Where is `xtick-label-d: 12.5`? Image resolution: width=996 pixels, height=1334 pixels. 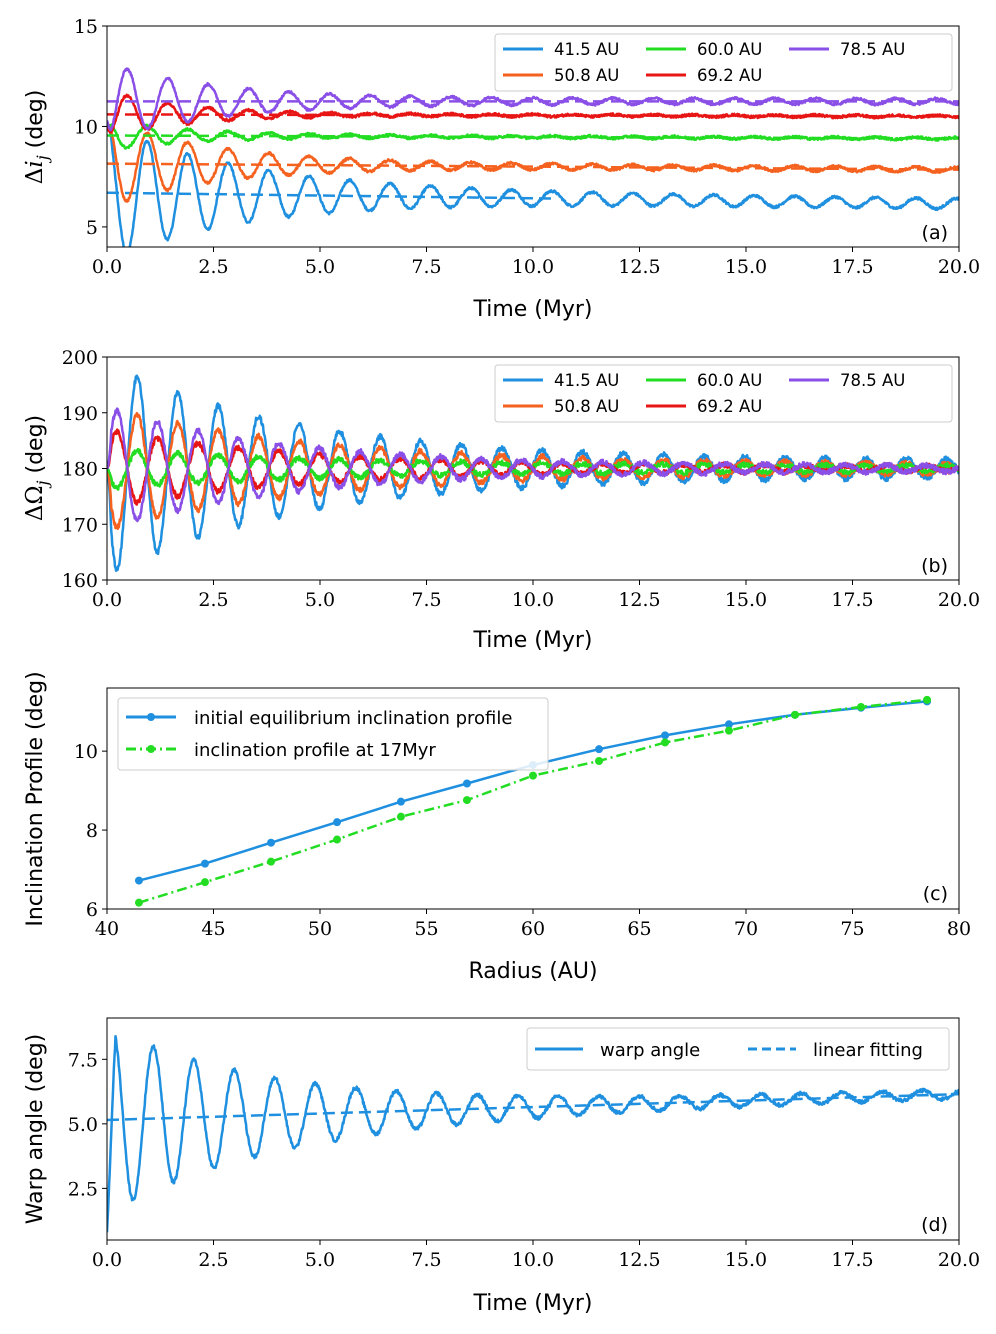
xtick-label-d: 12.5 is located at coordinates (639, 1260).